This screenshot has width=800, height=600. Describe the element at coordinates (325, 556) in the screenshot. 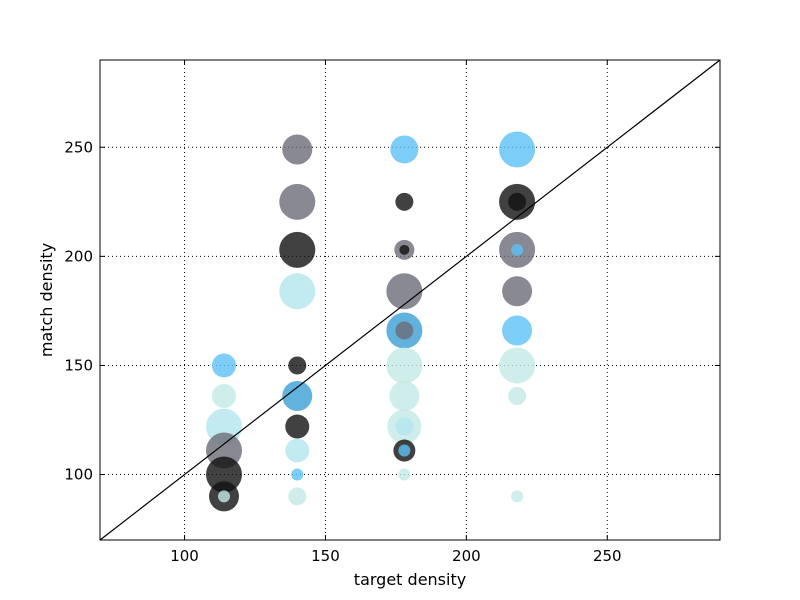

I see `x-tick-label: 150` at that location.